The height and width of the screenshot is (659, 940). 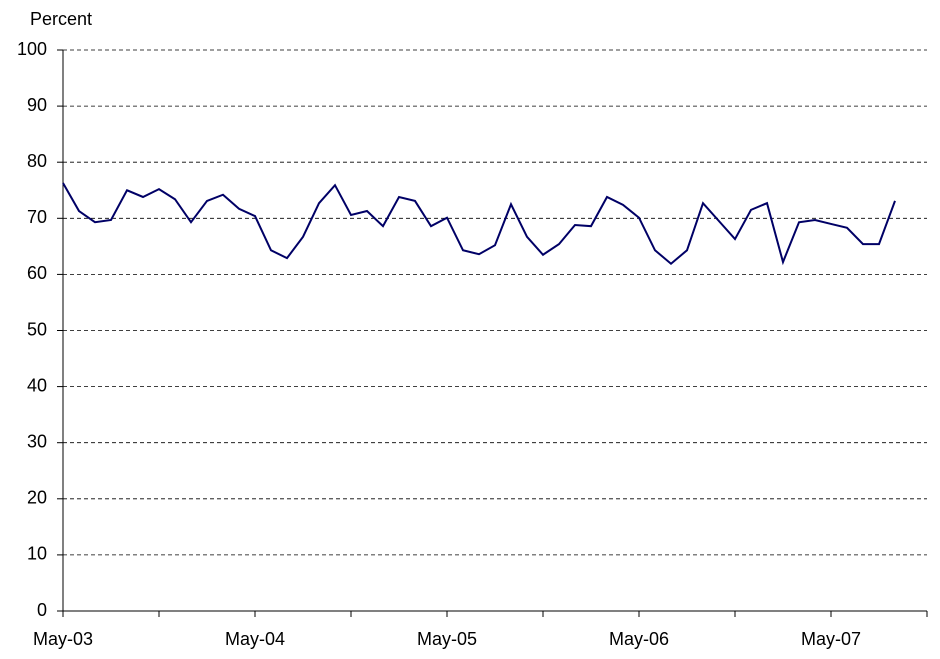 I want to click on x-tick-label: May-04, so click(x=255, y=639).